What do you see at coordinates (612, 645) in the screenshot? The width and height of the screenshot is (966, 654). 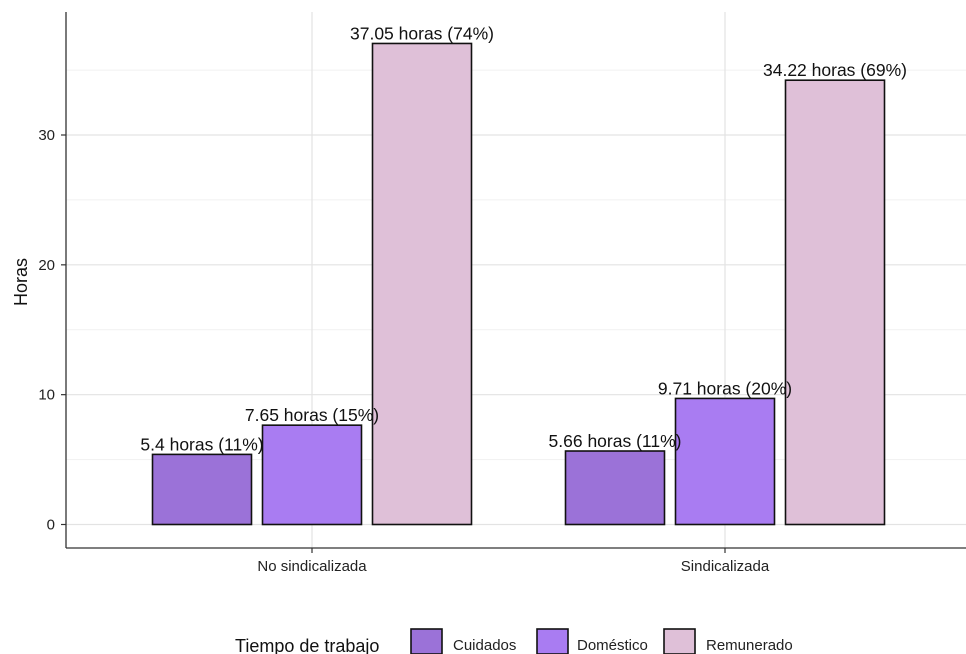 I see `legend-label: Doméstico` at bounding box center [612, 645].